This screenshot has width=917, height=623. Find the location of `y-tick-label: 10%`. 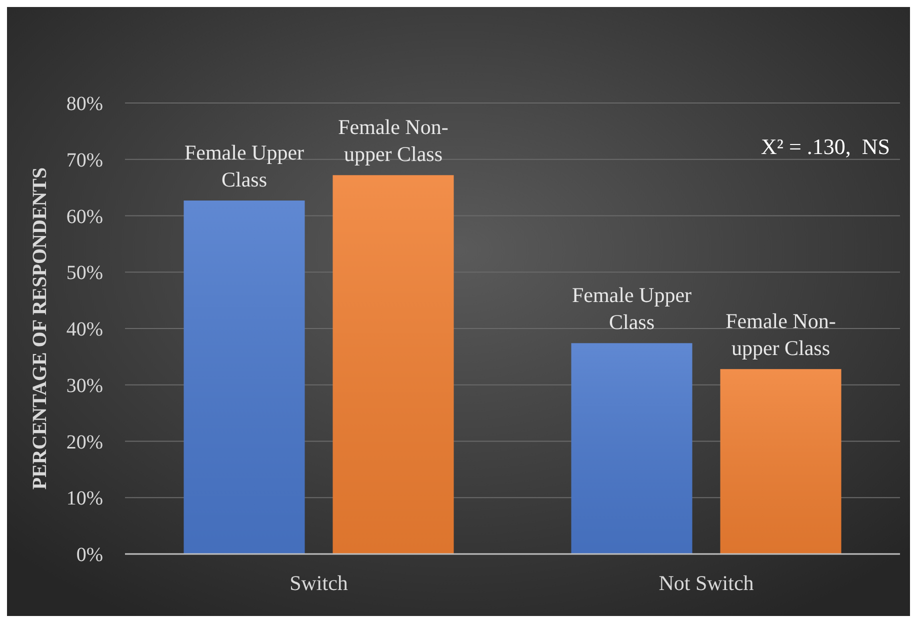

y-tick-label: 10% is located at coordinates (84, 499).